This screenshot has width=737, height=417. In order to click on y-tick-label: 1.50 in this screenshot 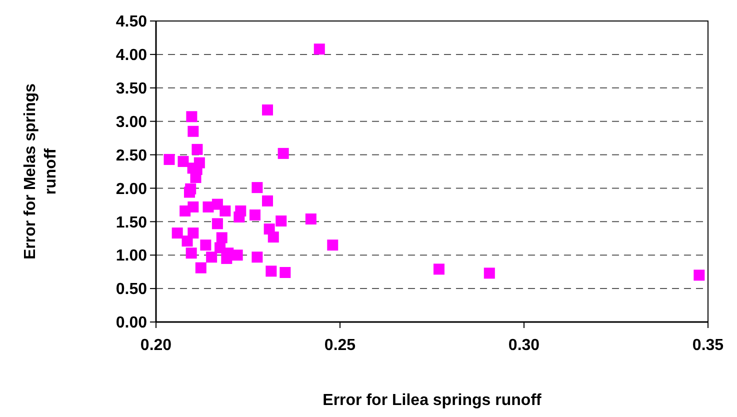, I will do `click(132, 223)`.